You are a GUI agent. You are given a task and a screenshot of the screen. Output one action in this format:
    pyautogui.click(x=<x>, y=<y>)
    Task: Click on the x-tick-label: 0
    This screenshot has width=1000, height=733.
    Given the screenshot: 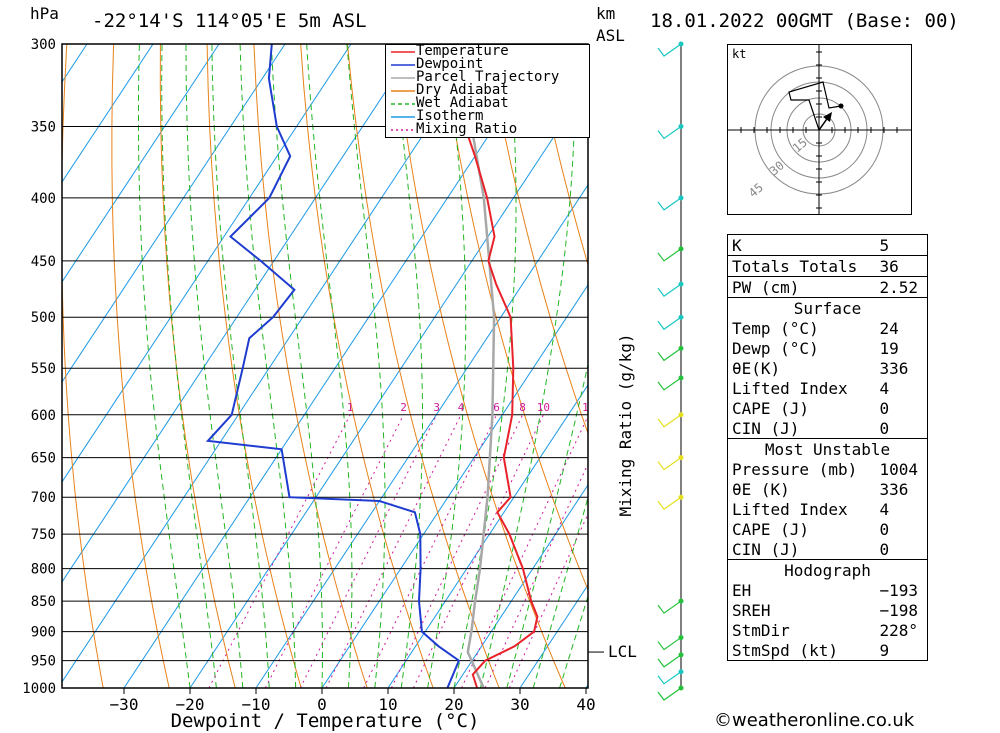 What is the action you would take?
    pyautogui.click(x=322, y=704)
    